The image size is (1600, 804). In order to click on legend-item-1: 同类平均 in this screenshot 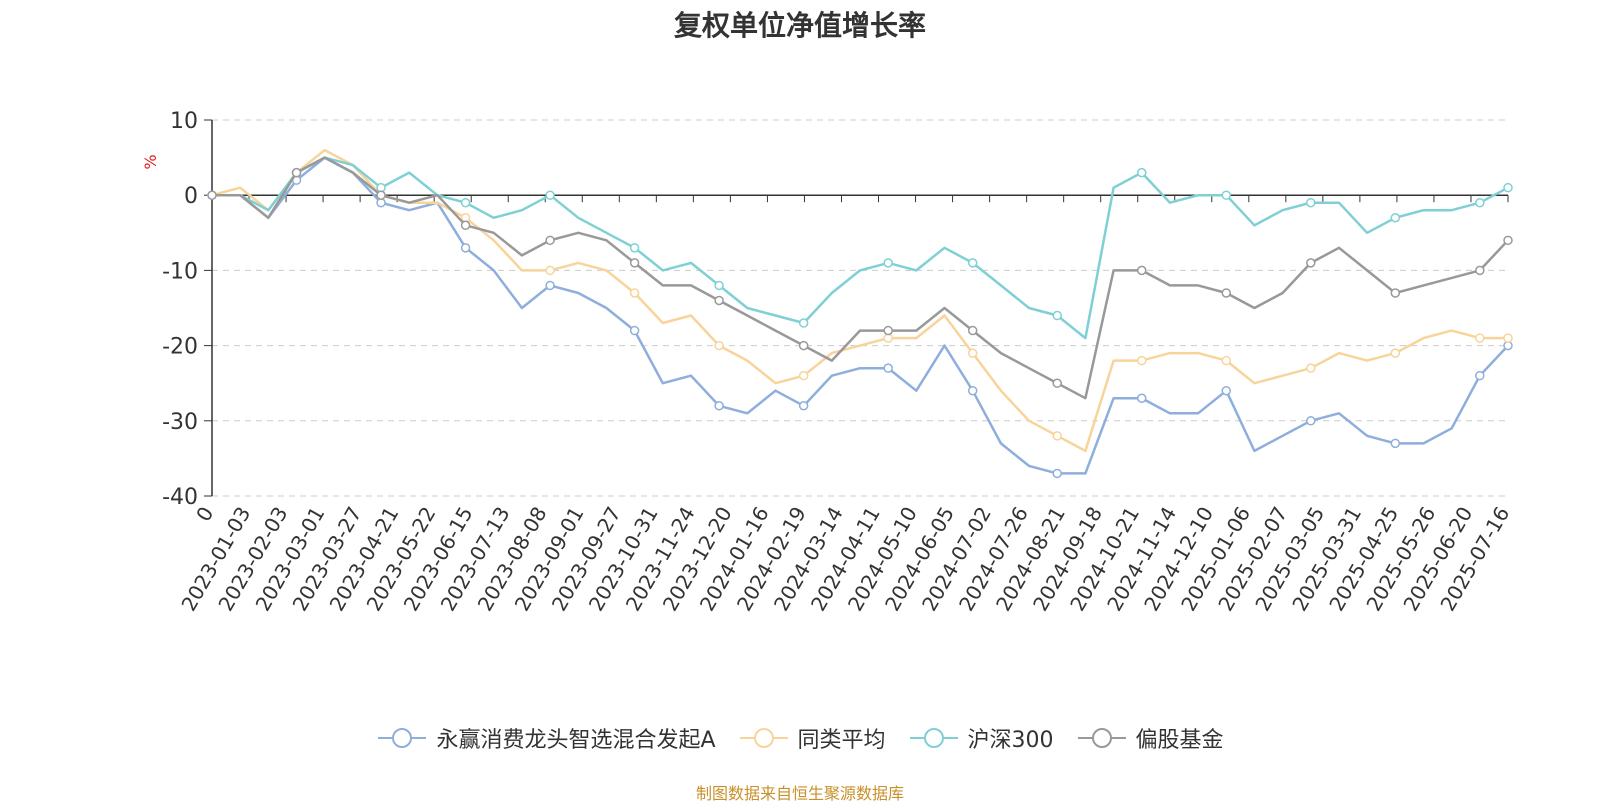, I will do `click(812, 738)`.